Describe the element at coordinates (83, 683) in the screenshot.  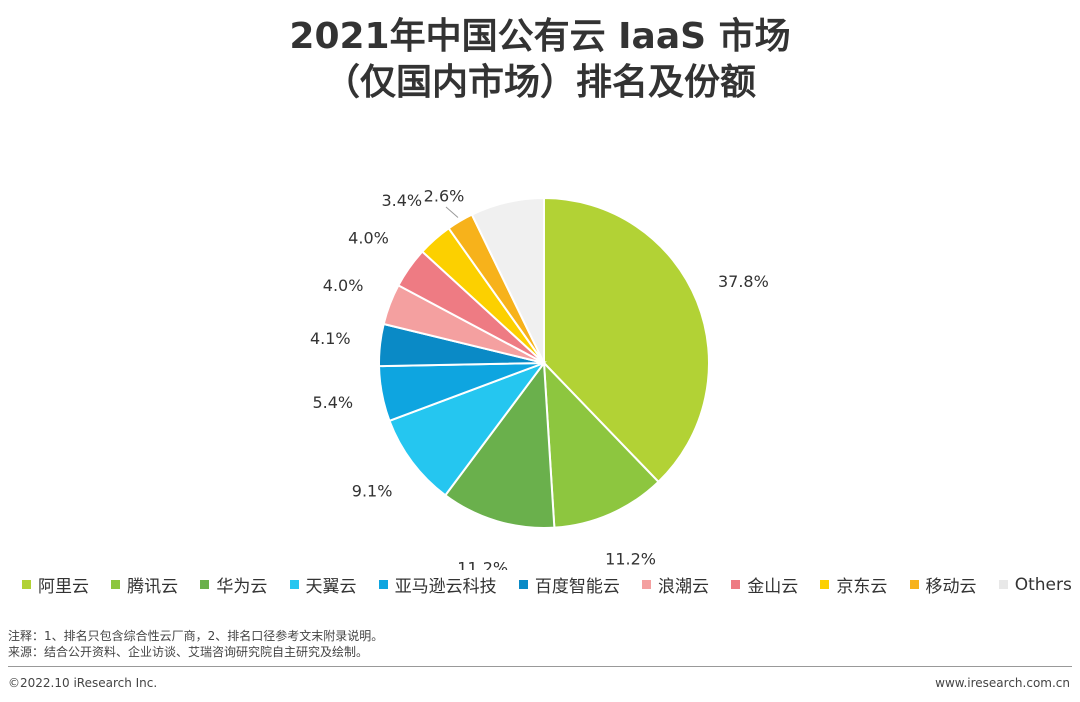
I see `footer-copyright: ©2022.10 iResearch Inc.` at that location.